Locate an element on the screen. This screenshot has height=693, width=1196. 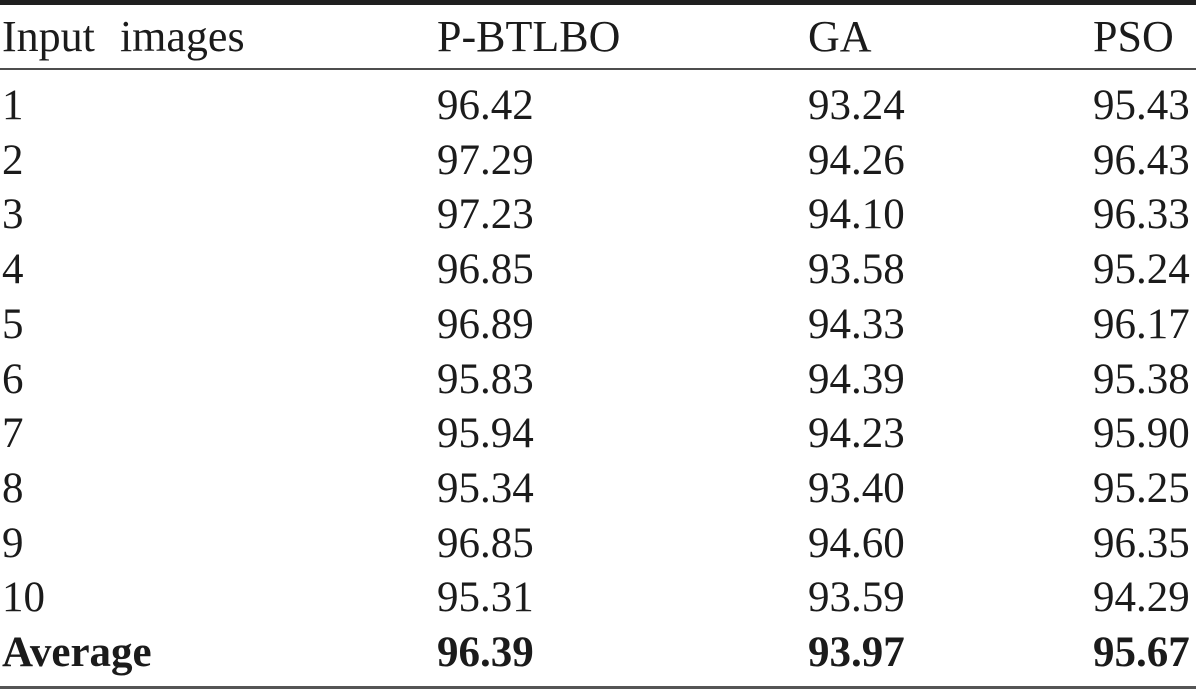
header-separator-rule is located at coordinates (598, 69).